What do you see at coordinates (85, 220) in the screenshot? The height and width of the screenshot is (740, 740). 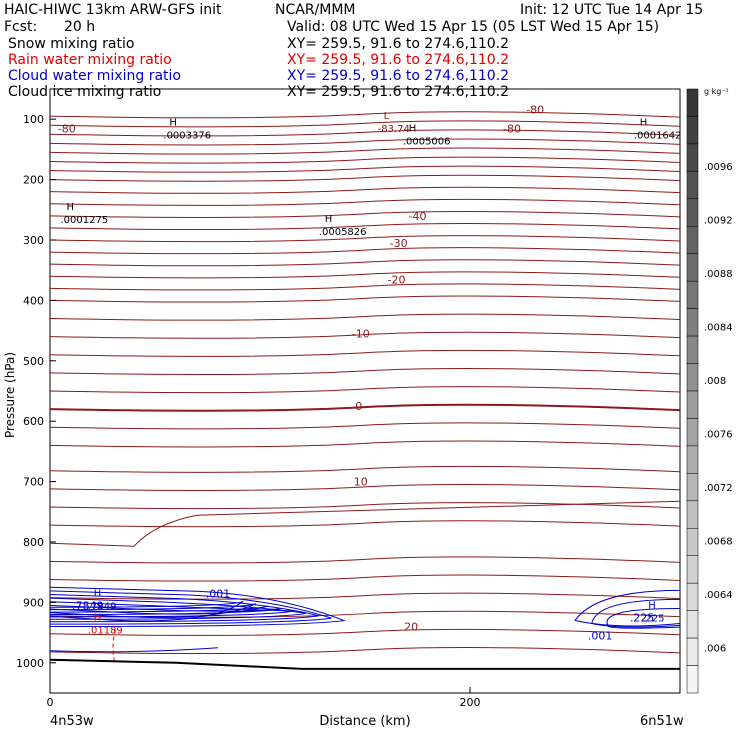 I see `extremum-value: .0001275` at bounding box center [85, 220].